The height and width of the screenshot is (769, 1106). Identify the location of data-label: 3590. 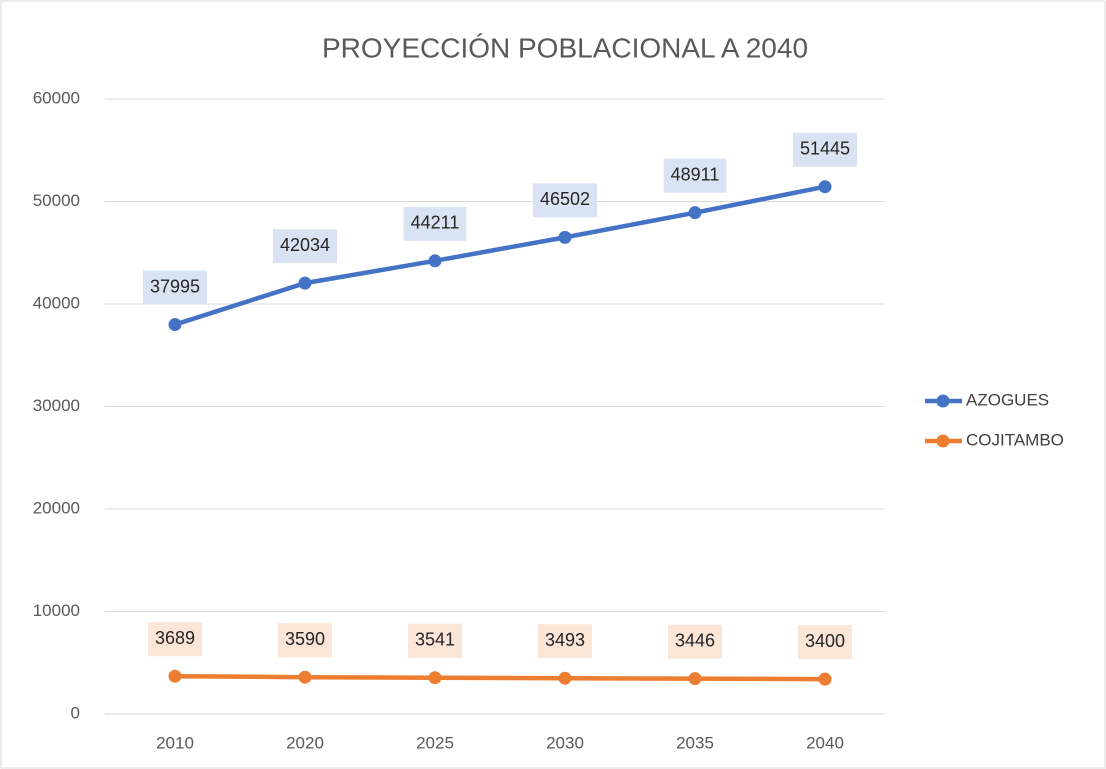
(305, 639).